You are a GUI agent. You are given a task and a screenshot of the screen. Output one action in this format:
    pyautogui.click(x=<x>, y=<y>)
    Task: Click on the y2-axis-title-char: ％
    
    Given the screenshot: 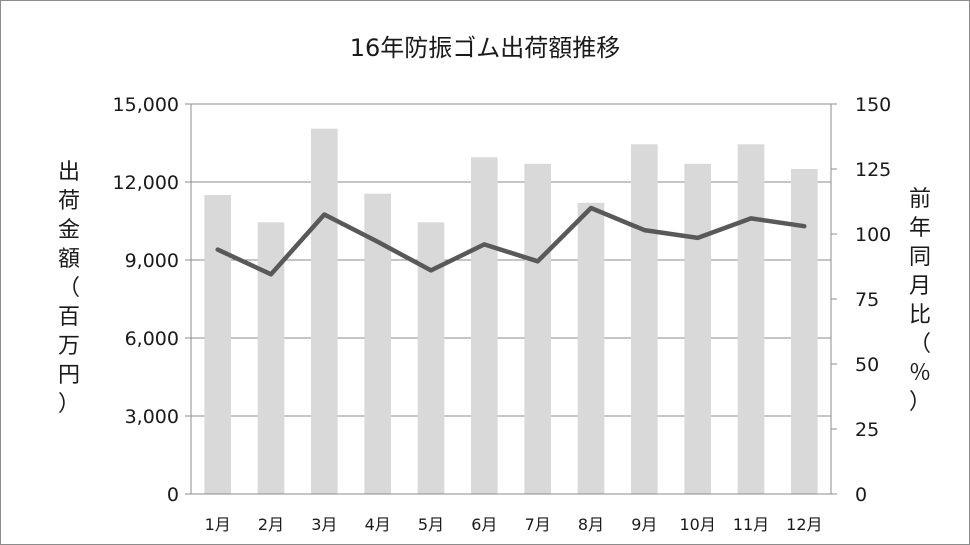 What is the action you would take?
    pyautogui.click(x=920, y=373)
    